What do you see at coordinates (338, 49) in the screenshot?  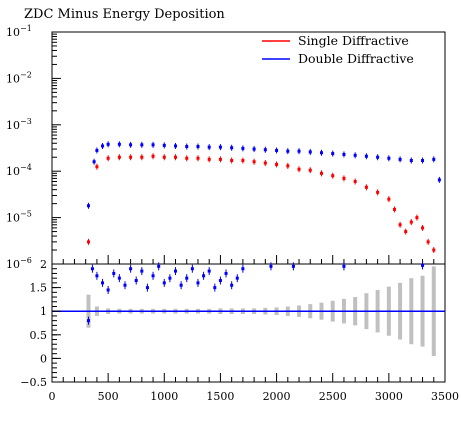 I see `legend: Single Diffractive Double Diffractive` at bounding box center [338, 49].